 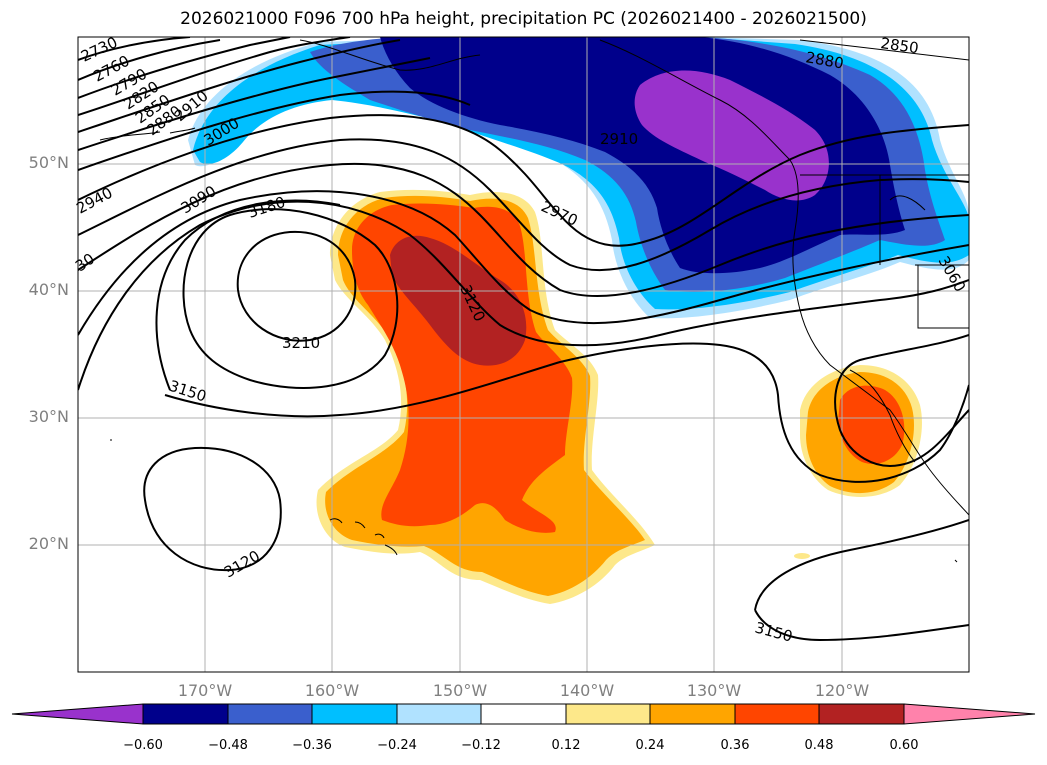 What do you see at coordinates (566, 745) in the screenshot?
I see `colorbar-tick-label: 0.12` at bounding box center [566, 745].